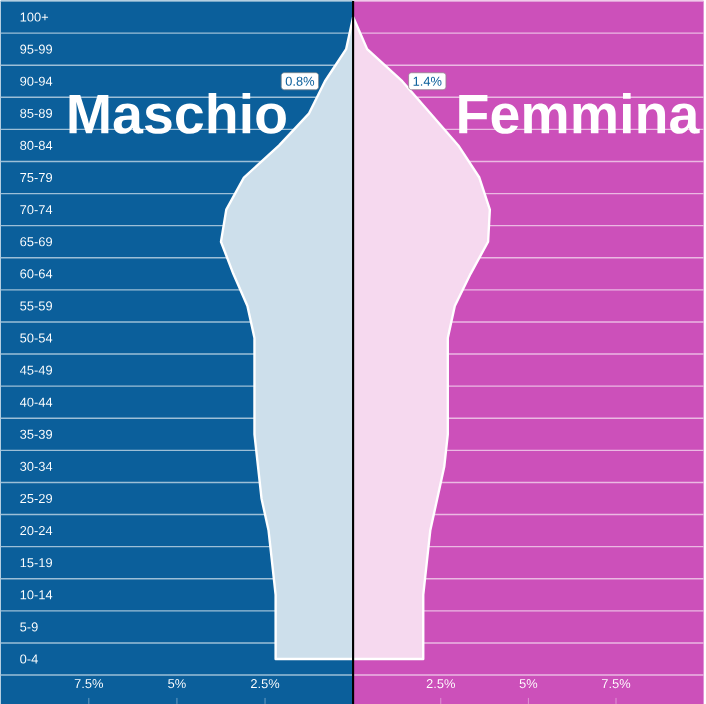  I want to click on text: Femmina, so click(579, 113).